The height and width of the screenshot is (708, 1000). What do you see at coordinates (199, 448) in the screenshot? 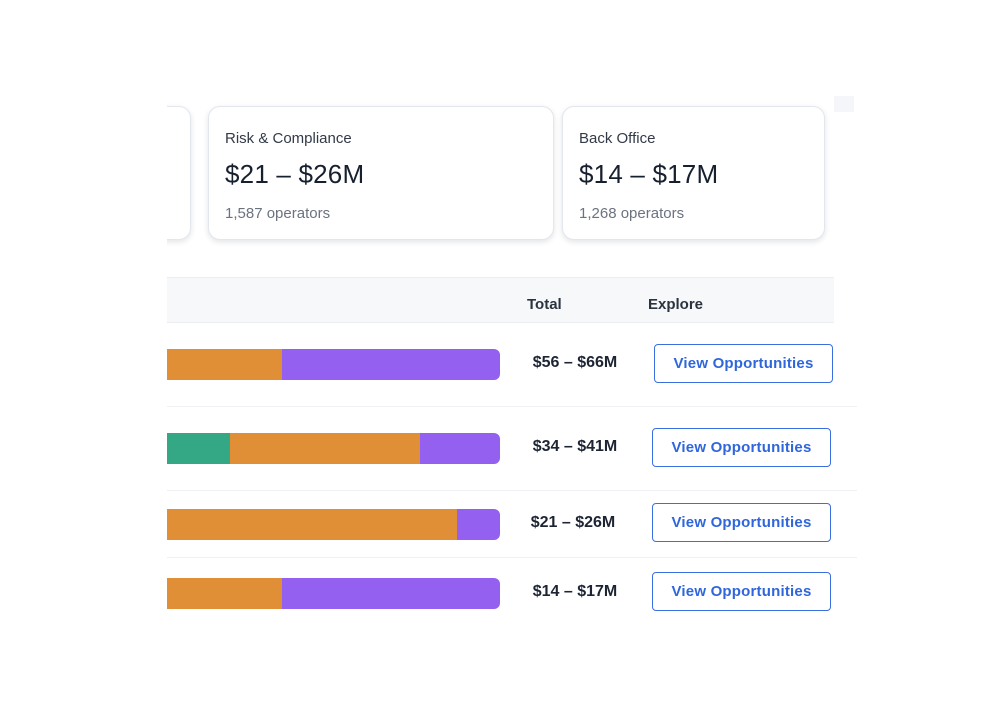
I see `bar-segment-green` at bounding box center [199, 448].